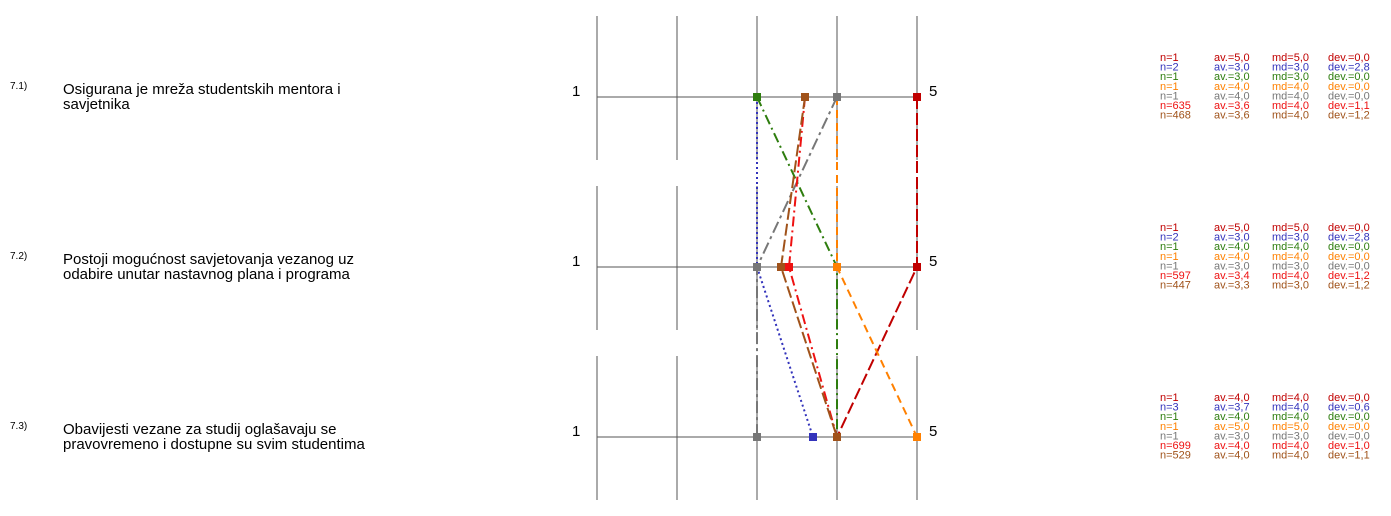  What do you see at coordinates (1175, 286) in the screenshot?
I see `stat-n: n=447` at bounding box center [1175, 286].